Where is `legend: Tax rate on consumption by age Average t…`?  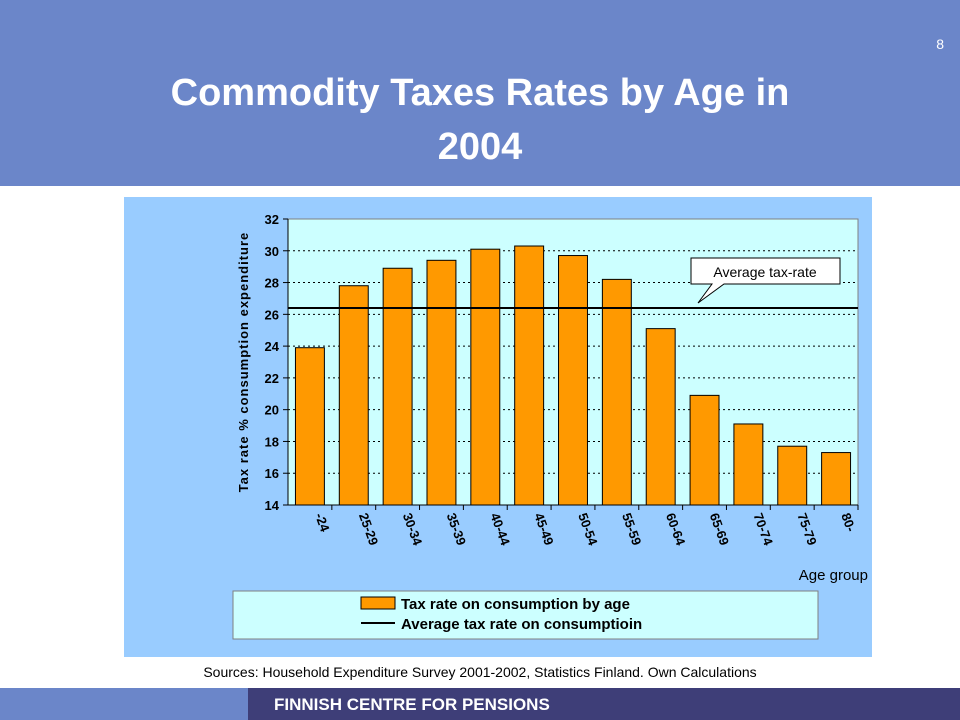
legend: Tax rate on consumption by age Average t… is located at coordinates (525, 615).